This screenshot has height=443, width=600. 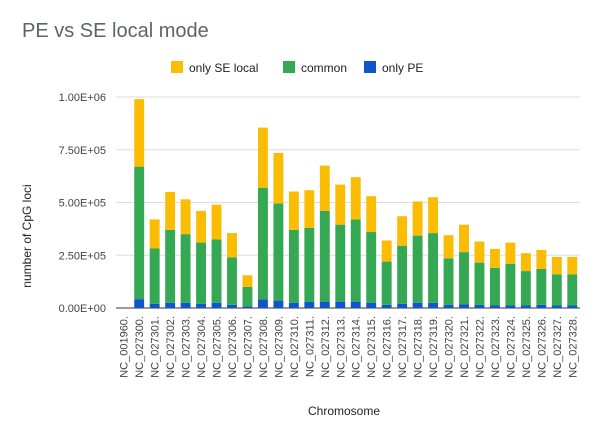 What do you see at coordinates (297, 68) in the screenshot?
I see `legend: only SE local common only PE` at bounding box center [297, 68].